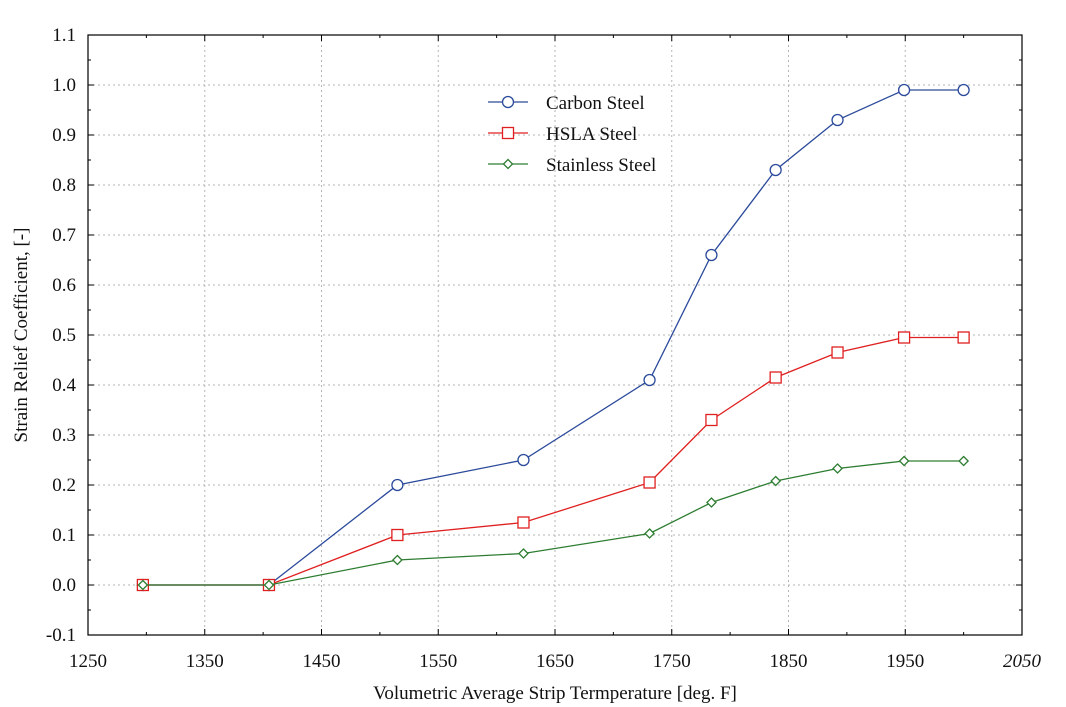 The height and width of the screenshot is (707, 1066). I want to click on y-tick-label: 0.3, so click(64, 435).